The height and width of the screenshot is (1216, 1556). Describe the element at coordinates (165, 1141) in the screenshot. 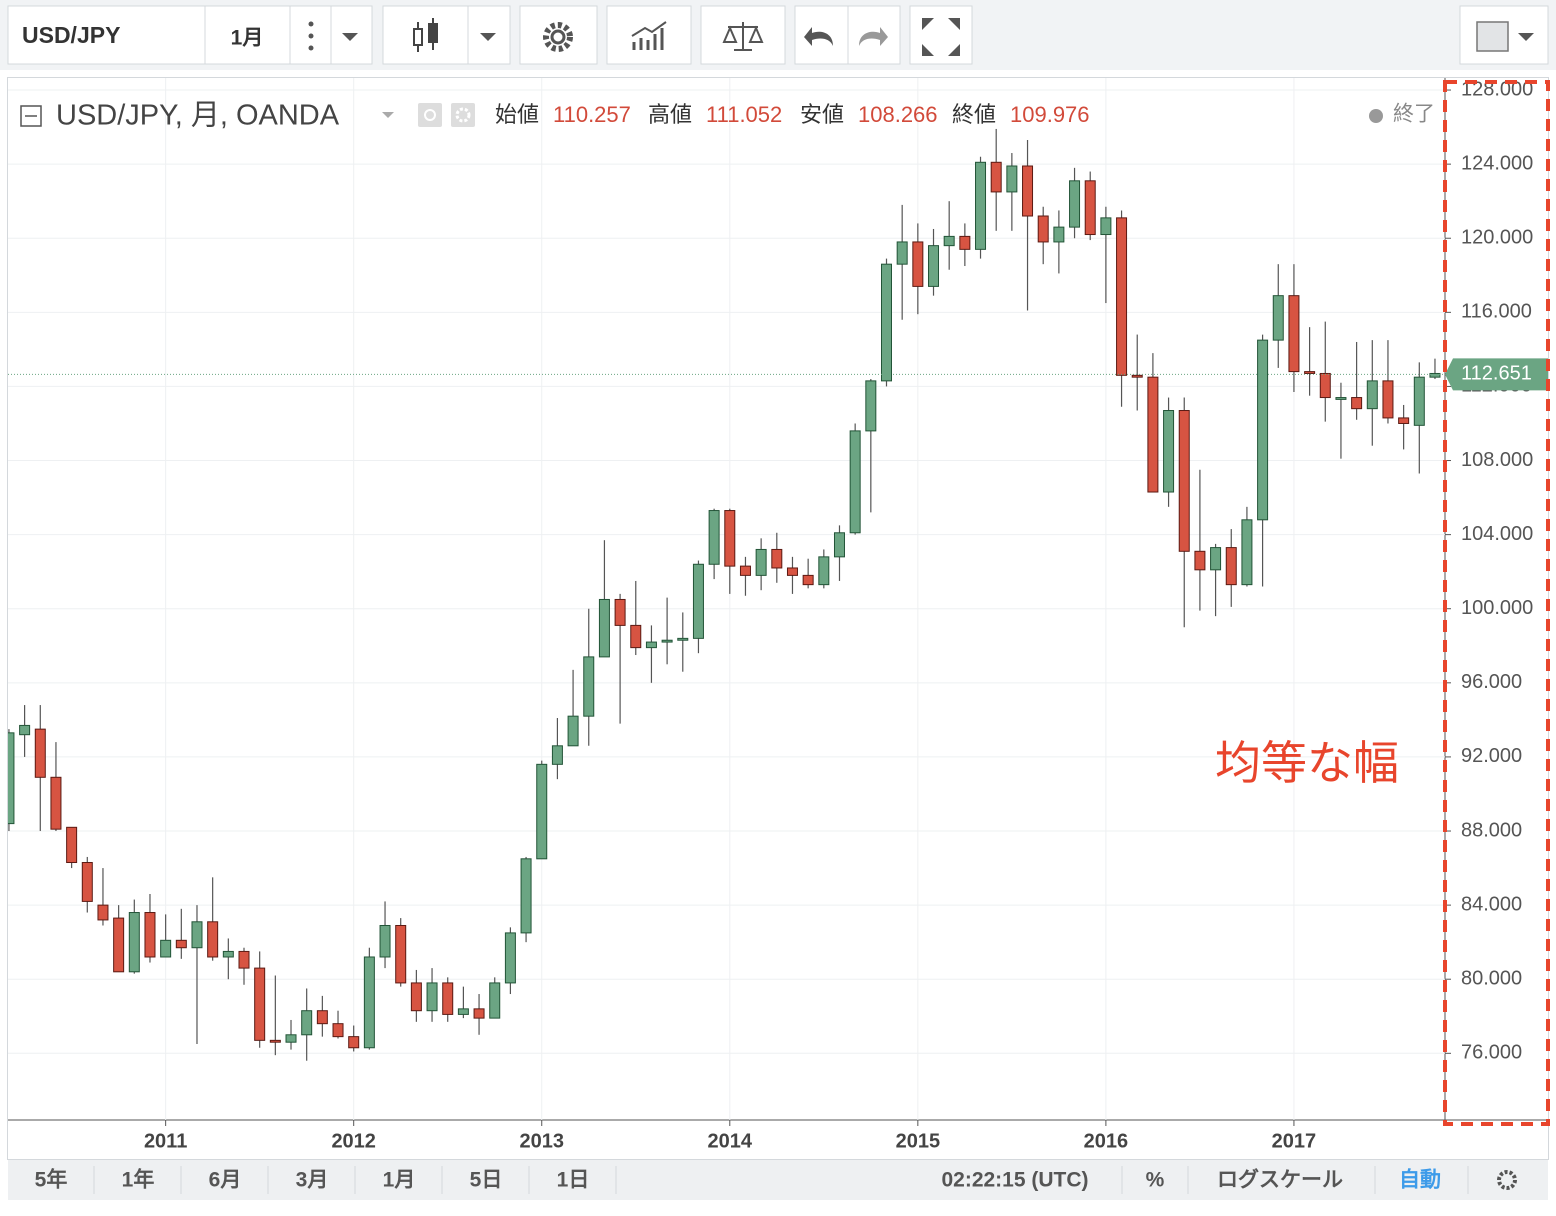

I see `x-tick-label: 2011` at that location.